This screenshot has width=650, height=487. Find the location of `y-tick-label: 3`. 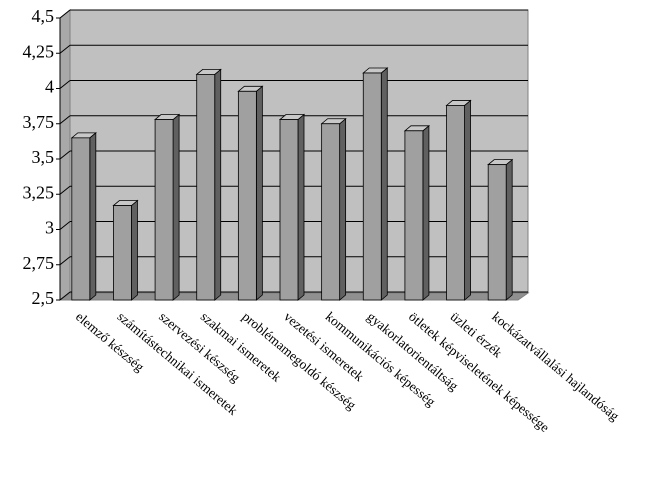

y-tick-label: 3 is located at coordinates (49, 228).